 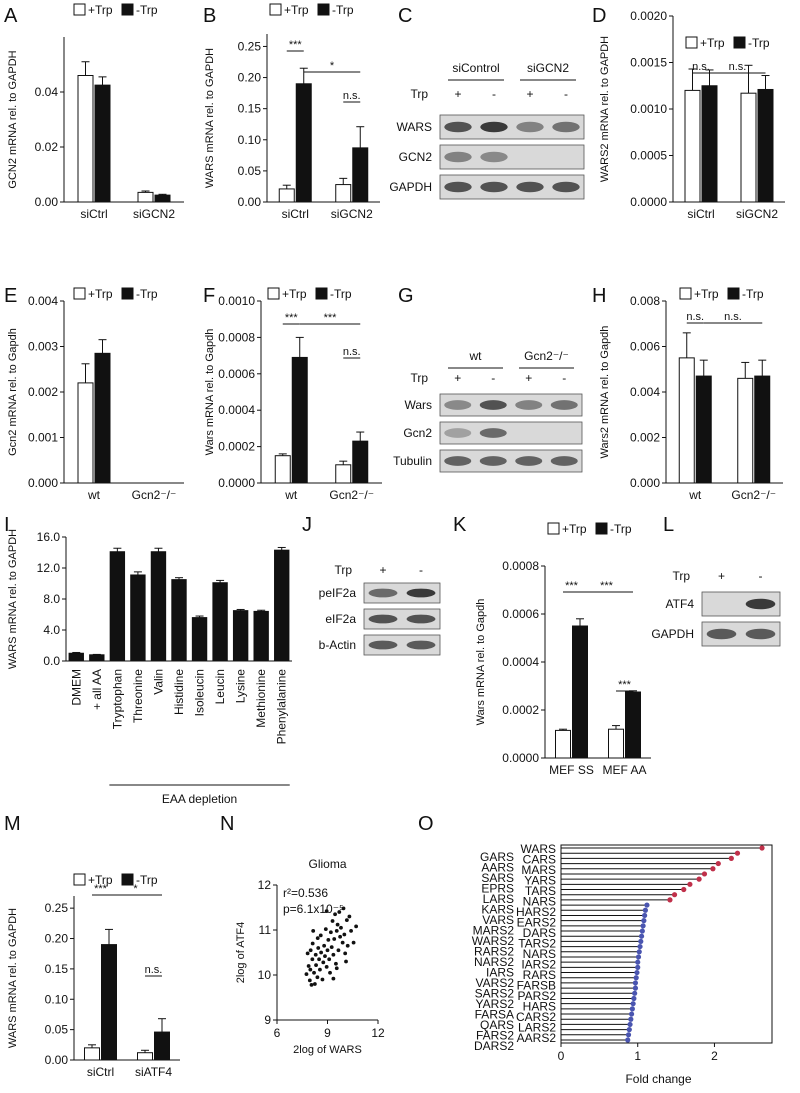 What do you see at coordinates (209, 296) in the screenshot?
I see `panel-label-f: F` at bounding box center [209, 296].